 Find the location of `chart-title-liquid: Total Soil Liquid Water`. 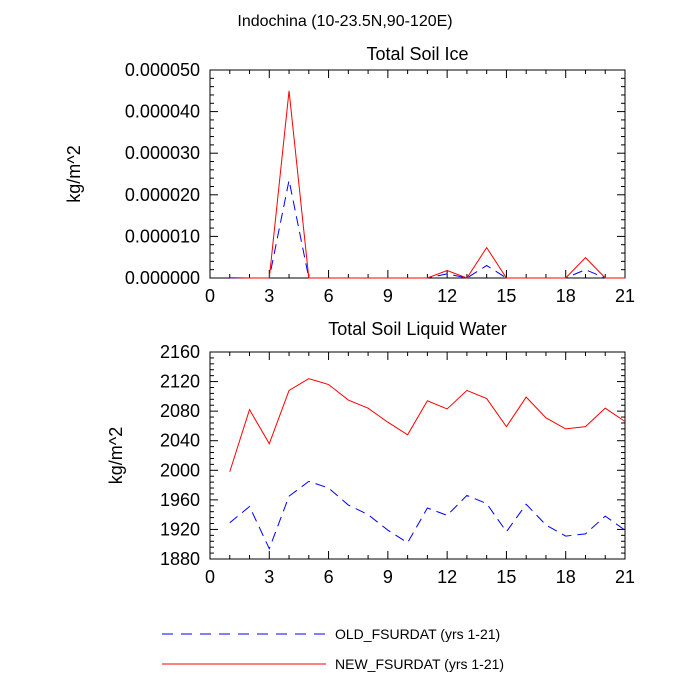

chart-title-liquid: Total Soil Liquid Water is located at coordinates (417, 329).